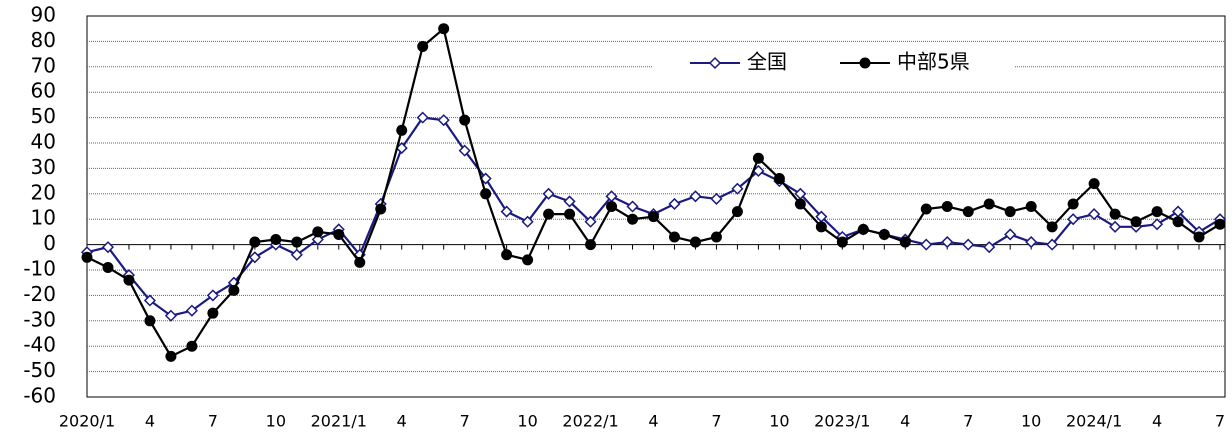  I want to click on y-tick-label: -60, so click(39, 396).